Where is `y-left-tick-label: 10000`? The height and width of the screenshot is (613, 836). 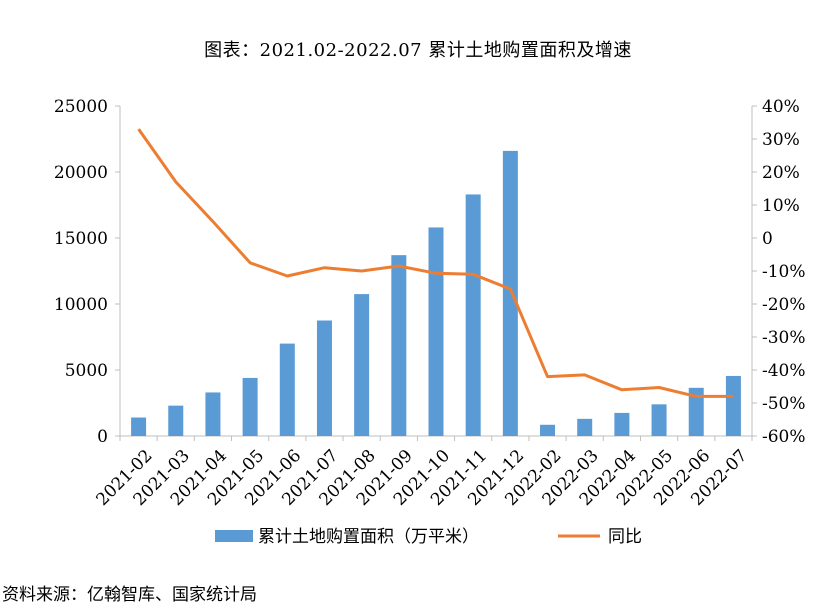
y-left-tick-label: 10000 is located at coordinates (81, 305).